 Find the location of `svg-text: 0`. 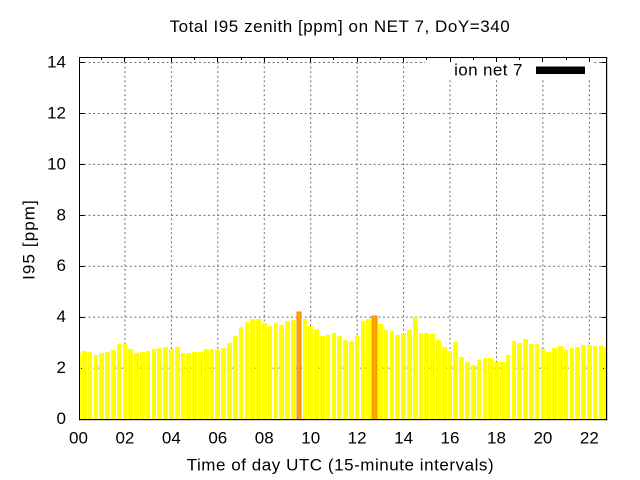

svg-text: 0 is located at coordinates (61, 418).